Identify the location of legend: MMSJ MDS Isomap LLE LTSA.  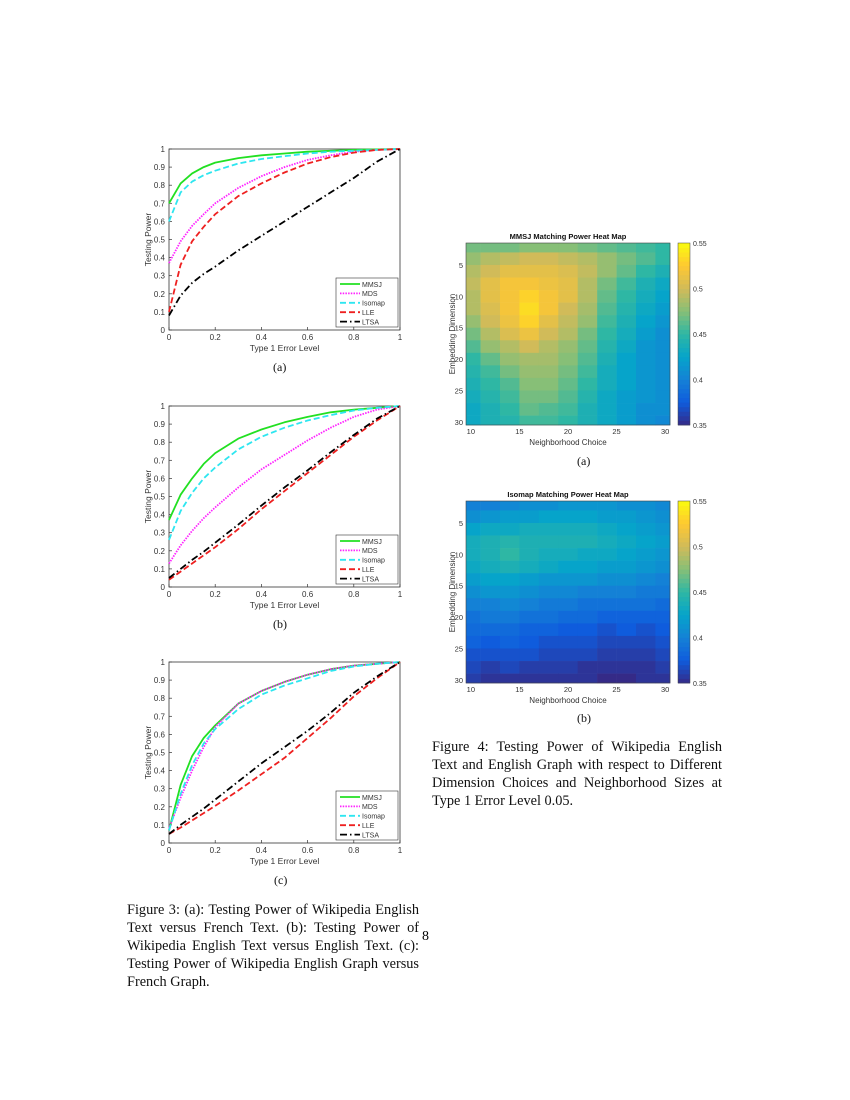
(367, 559).